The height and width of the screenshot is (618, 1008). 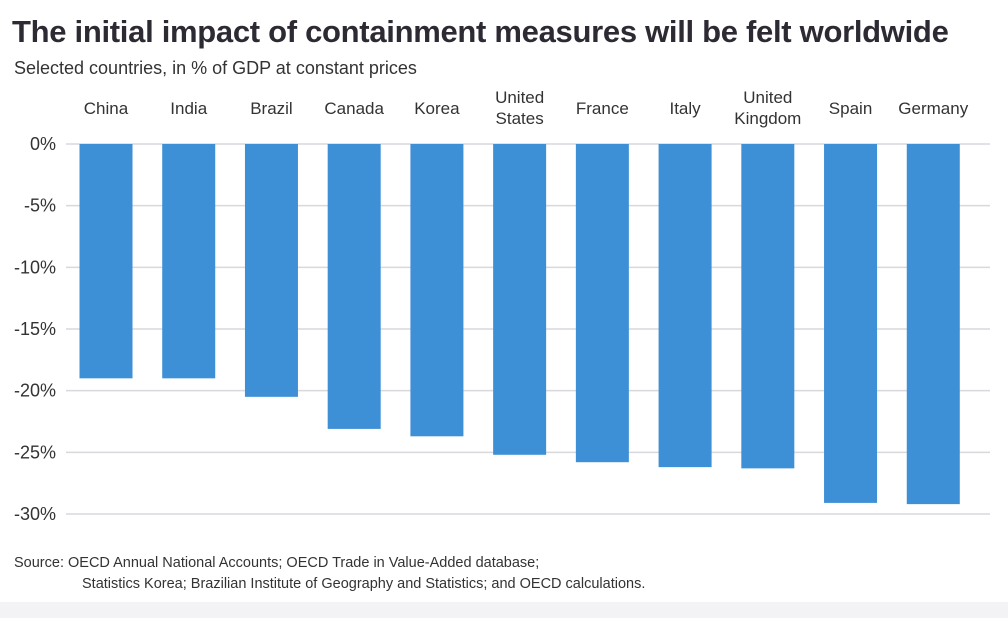 I want to click on x-category-label: India, so click(x=188, y=108).